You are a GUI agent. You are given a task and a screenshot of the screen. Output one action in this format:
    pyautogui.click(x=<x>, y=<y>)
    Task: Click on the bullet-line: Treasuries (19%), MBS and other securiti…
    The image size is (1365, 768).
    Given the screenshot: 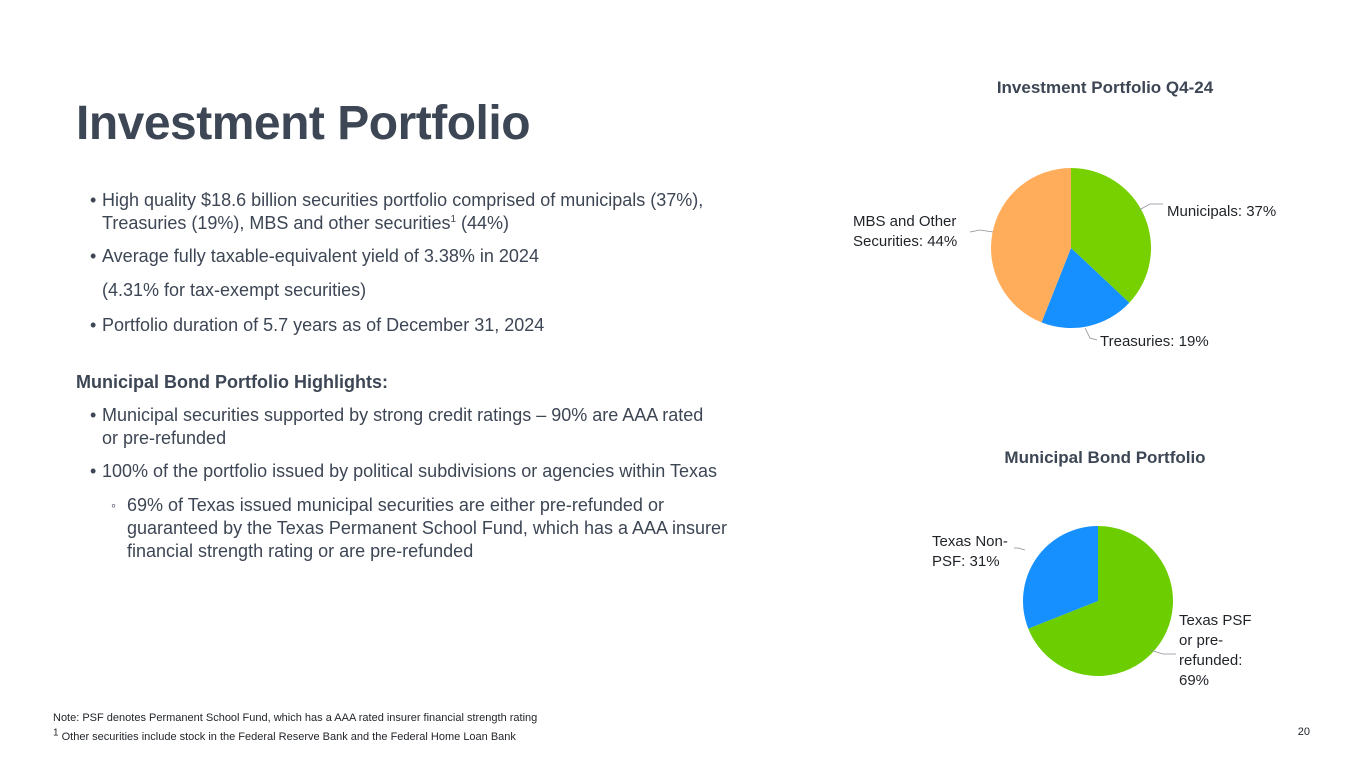 What is the action you would take?
    pyautogui.click(x=402, y=223)
    